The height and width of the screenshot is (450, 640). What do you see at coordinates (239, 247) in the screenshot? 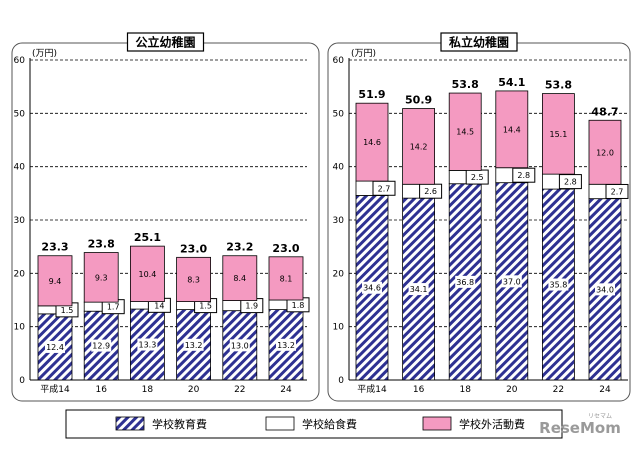
I see `total-label: 23.2` at bounding box center [239, 247].